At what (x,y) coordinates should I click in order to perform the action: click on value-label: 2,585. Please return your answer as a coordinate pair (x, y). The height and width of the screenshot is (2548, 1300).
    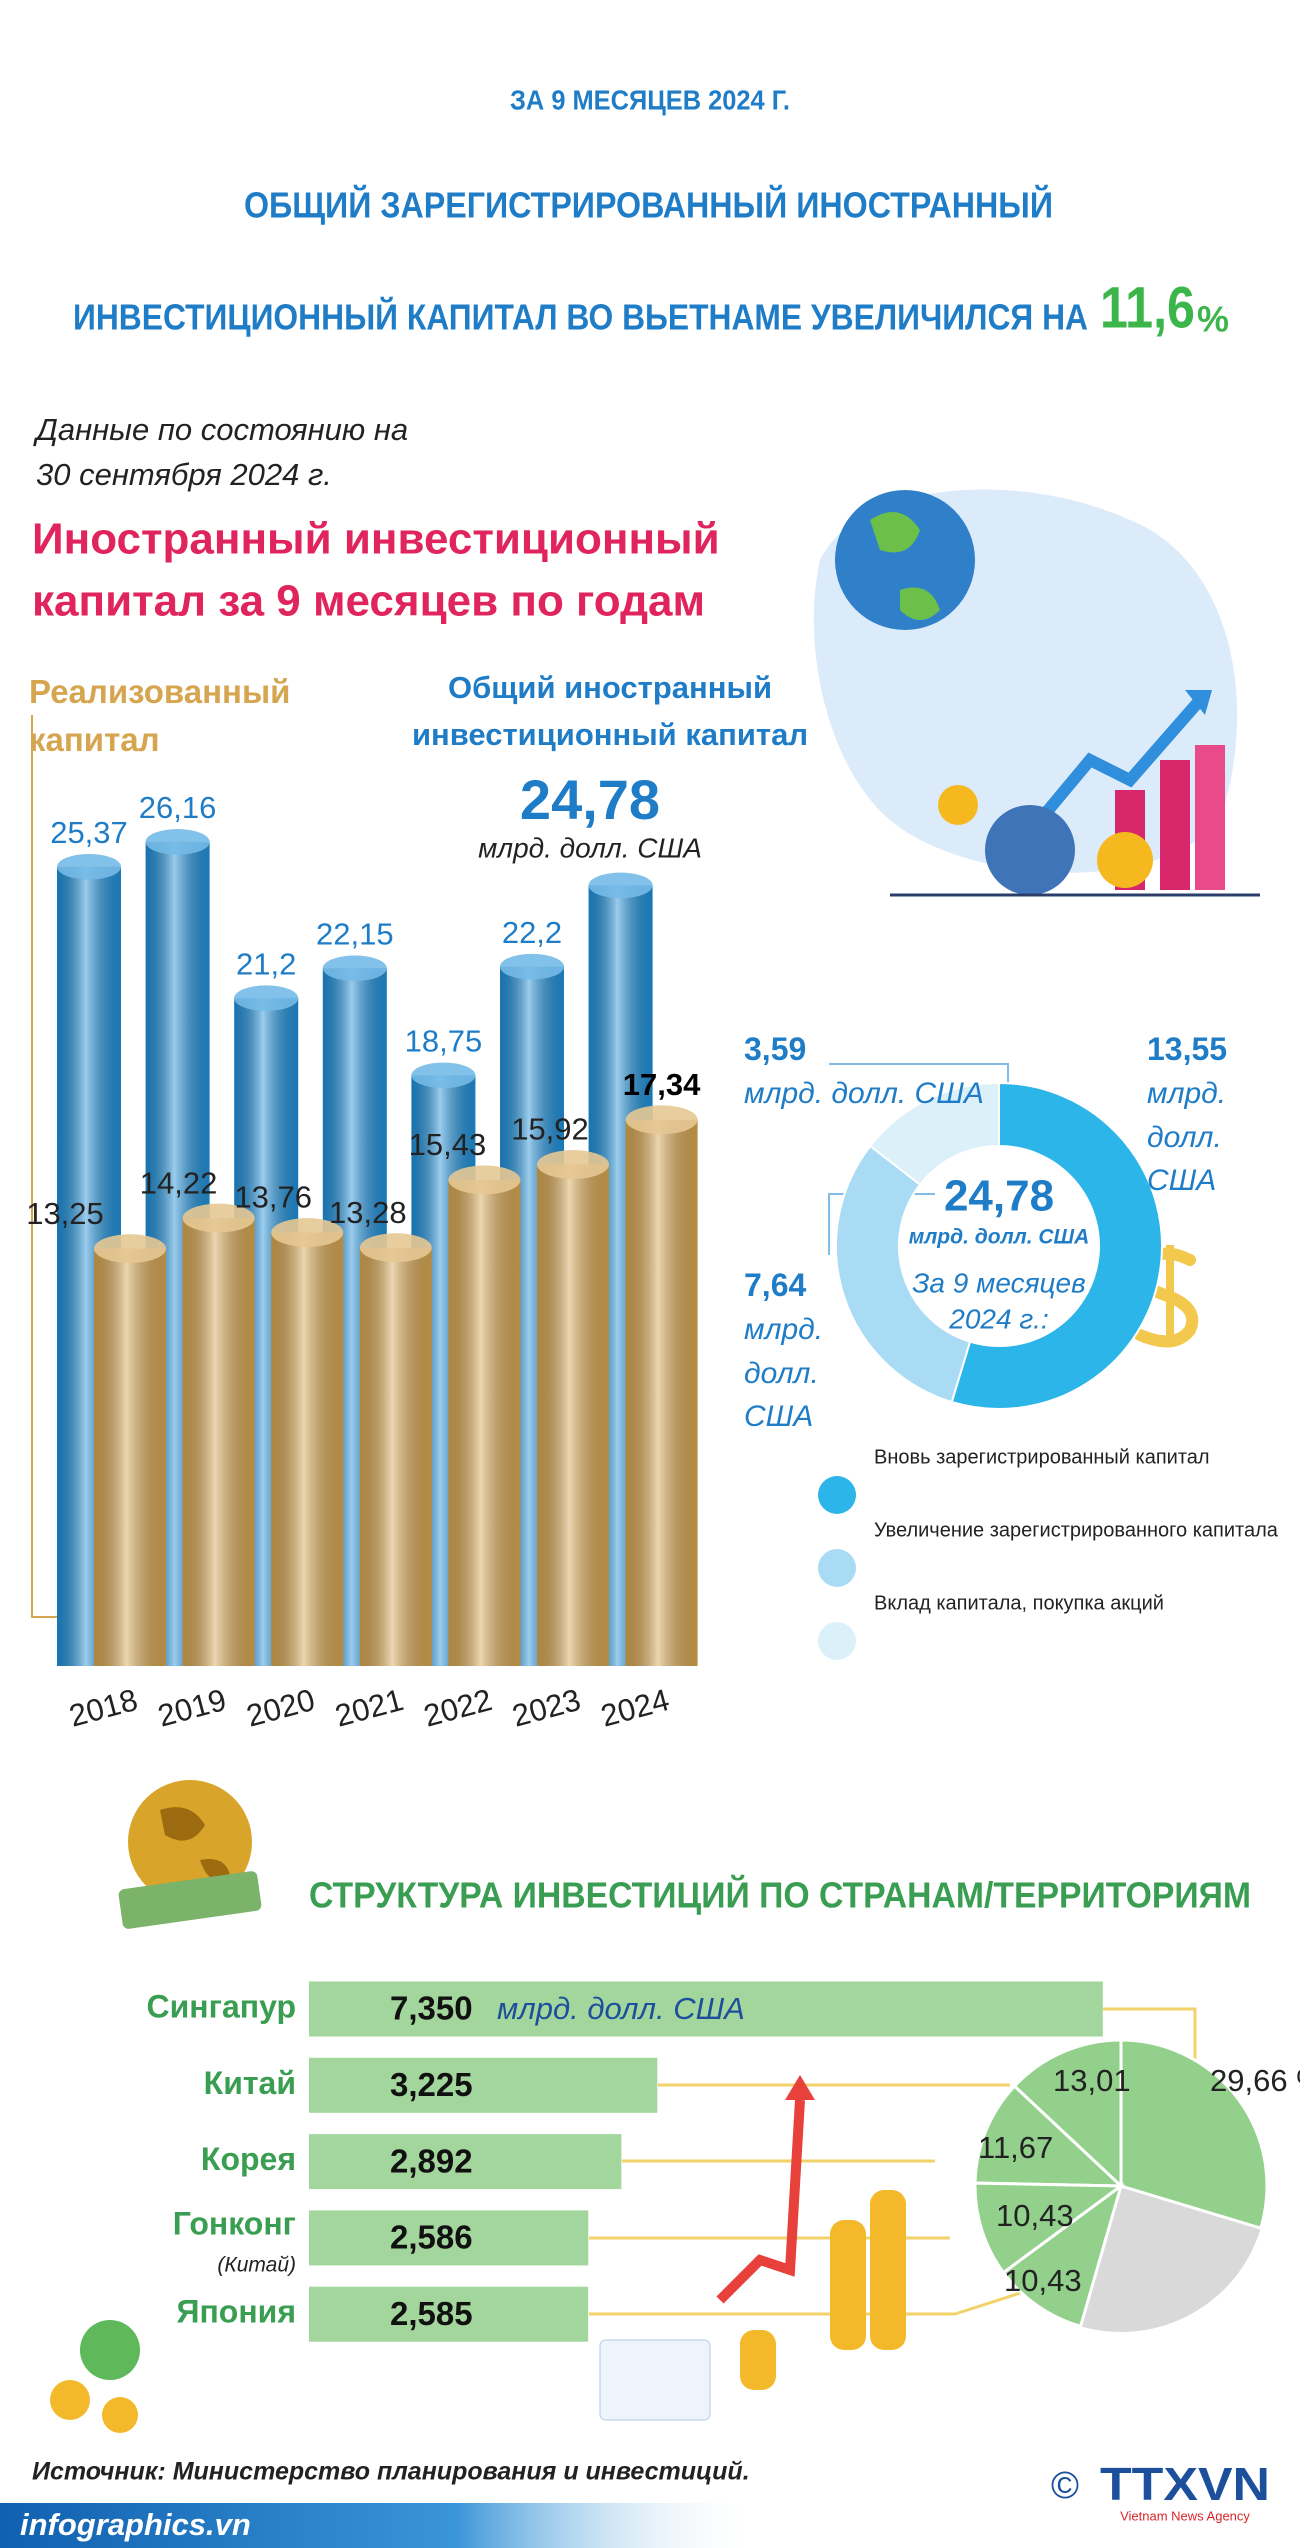
    Looking at the image, I should click on (431, 2313).